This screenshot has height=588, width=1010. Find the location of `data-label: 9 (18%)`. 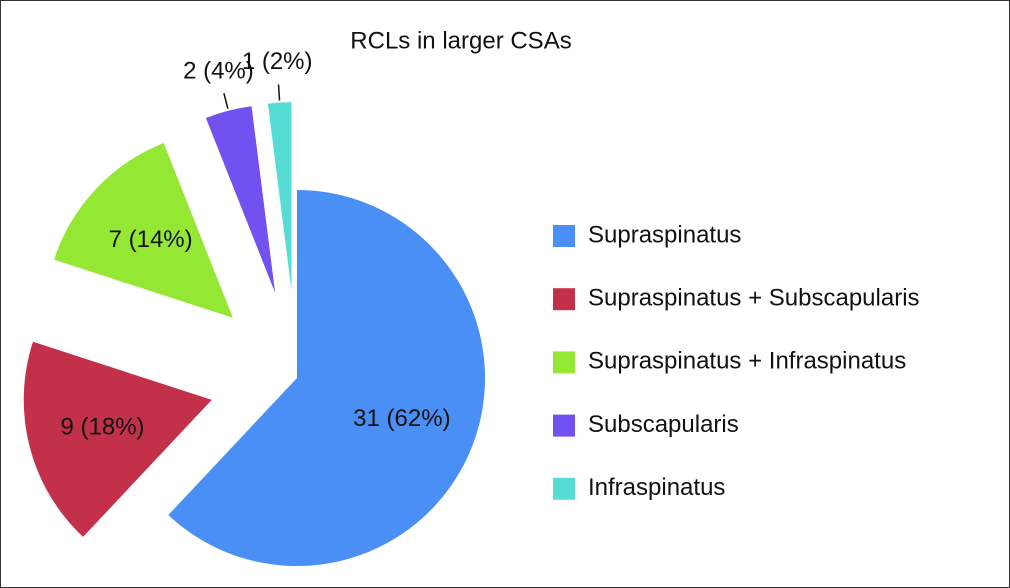

data-label: 9 (18%) is located at coordinates (102, 426).